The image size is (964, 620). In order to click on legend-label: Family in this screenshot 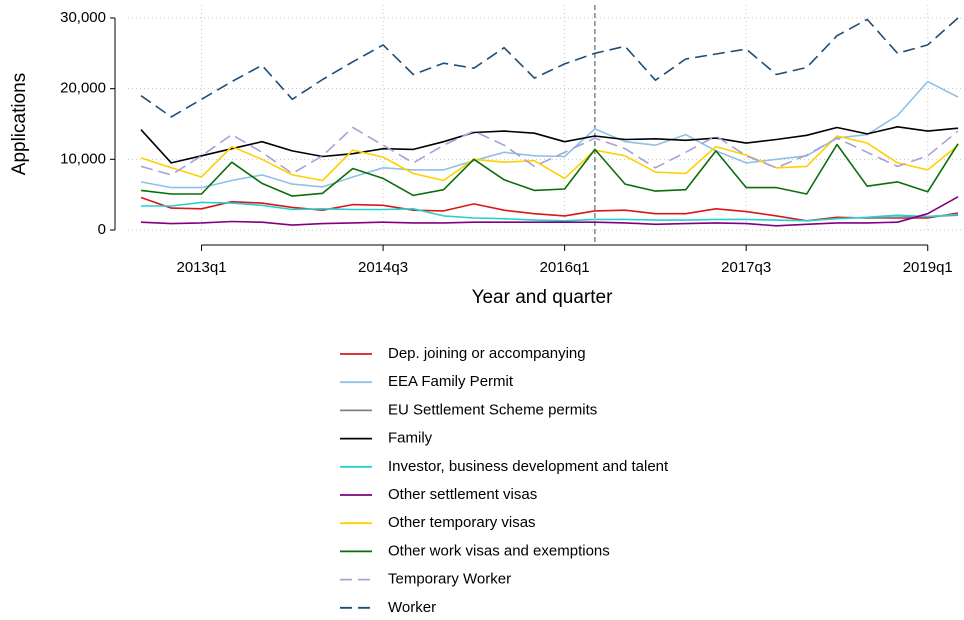, I will do `click(410, 438)`.